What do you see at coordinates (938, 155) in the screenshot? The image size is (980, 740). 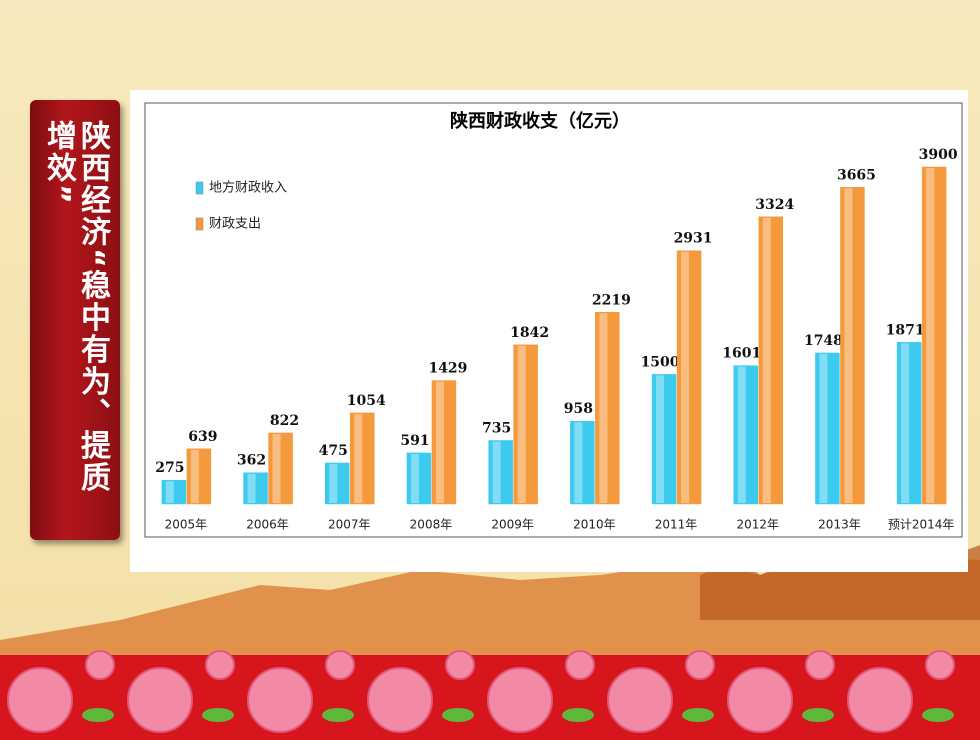 I see `data-label: 3900` at bounding box center [938, 155].